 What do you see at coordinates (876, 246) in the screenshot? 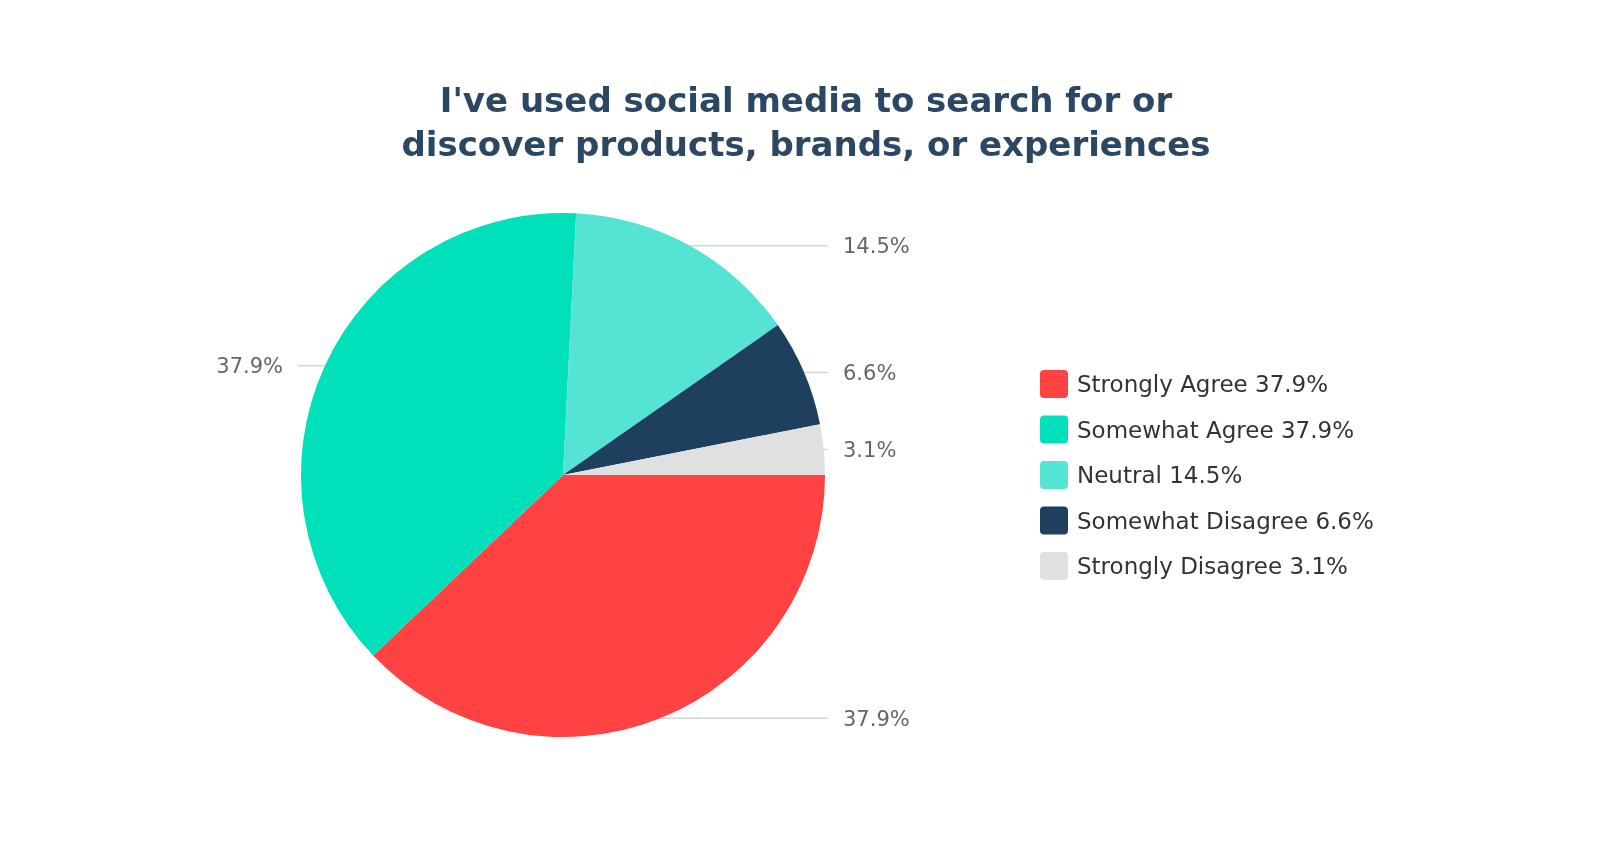
I see `data-label: 14.5%` at bounding box center [876, 246].